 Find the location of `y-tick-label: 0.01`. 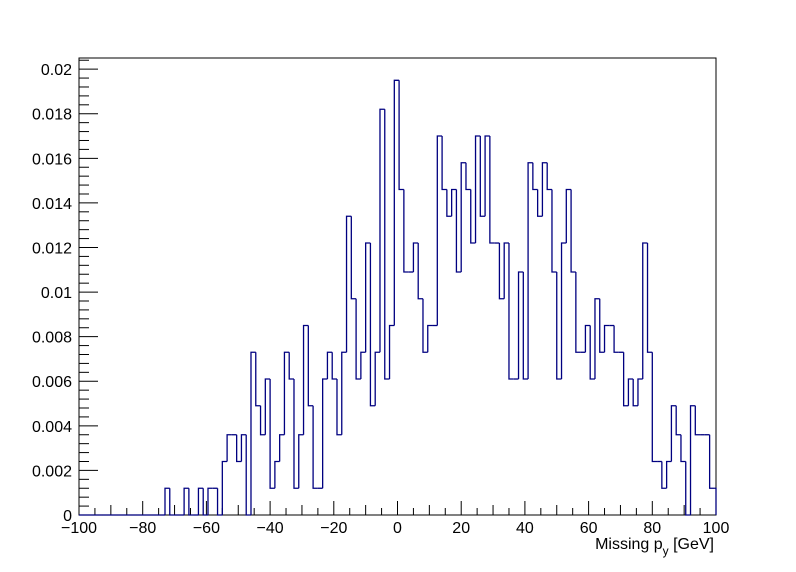

y-tick-label: 0.01 is located at coordinates (56, 293).